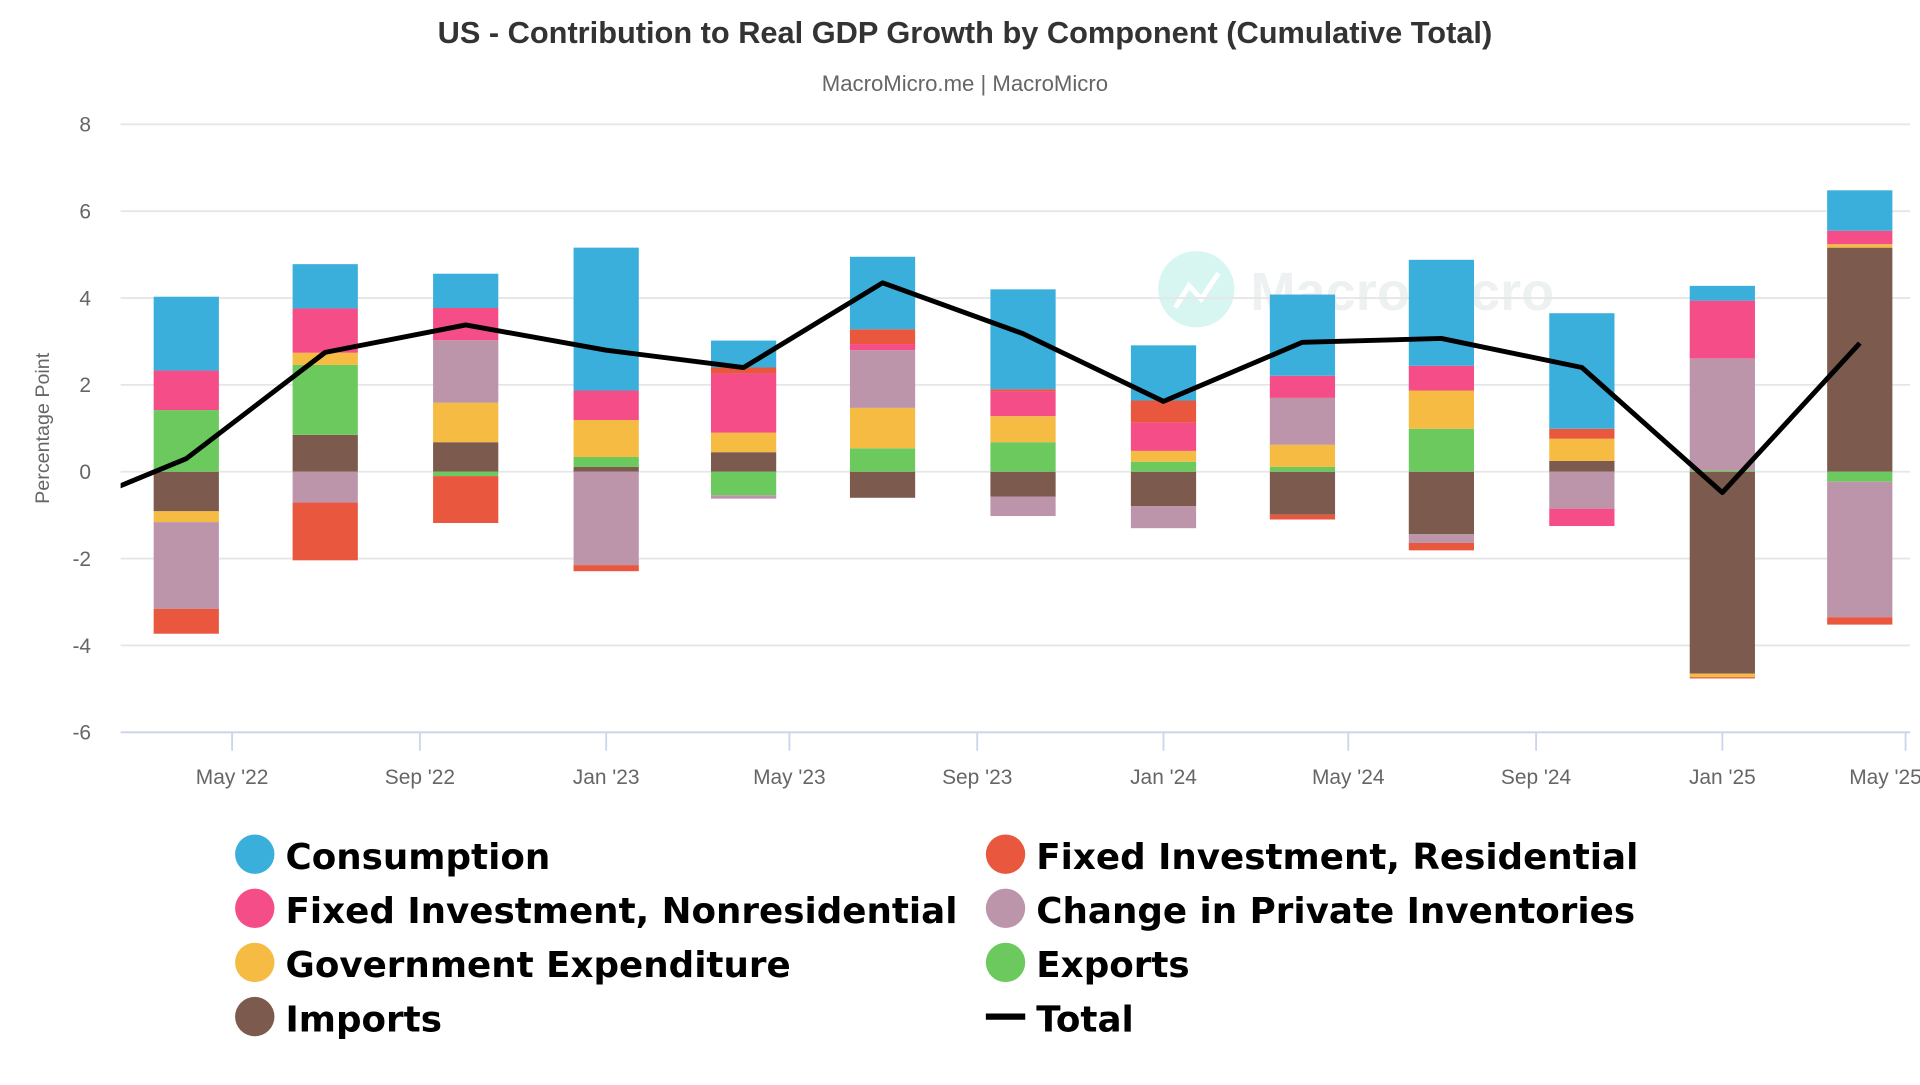 The image size is (1920, 1085). Describe the element at coordinates (232, 777) in the screenshot. I see `x-tick-label: May '22` at that location.